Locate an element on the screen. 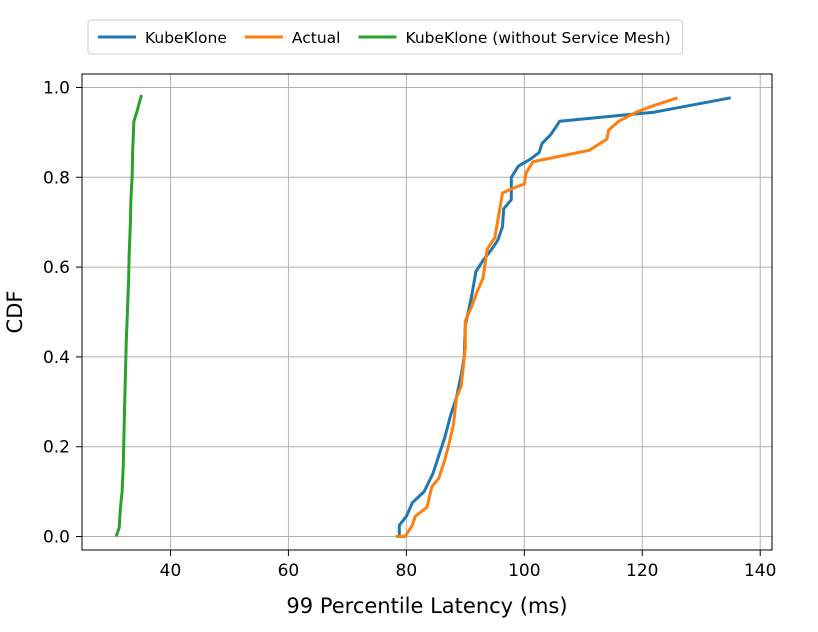  x-tick-label: 140 is located at coordinates (760, 571).